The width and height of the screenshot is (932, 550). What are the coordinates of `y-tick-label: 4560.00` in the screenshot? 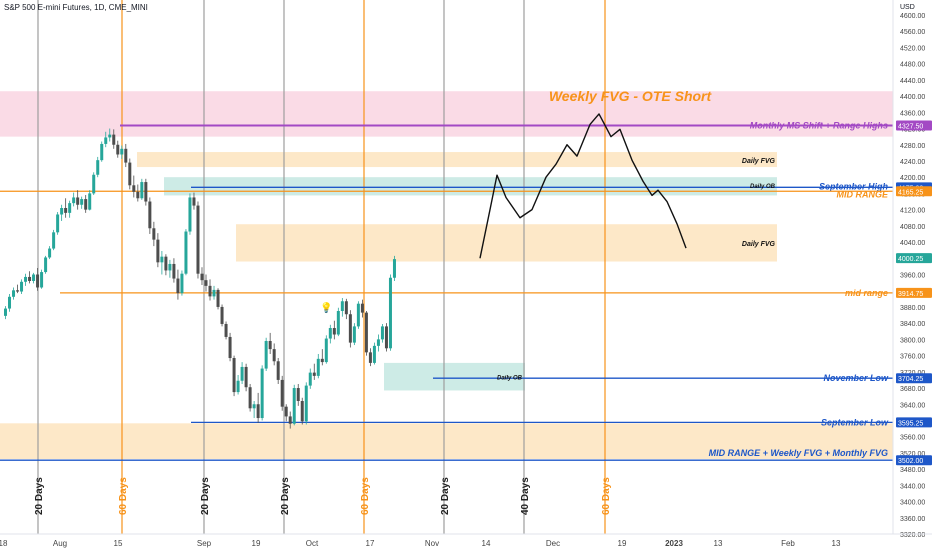 It's located at (912, 32).